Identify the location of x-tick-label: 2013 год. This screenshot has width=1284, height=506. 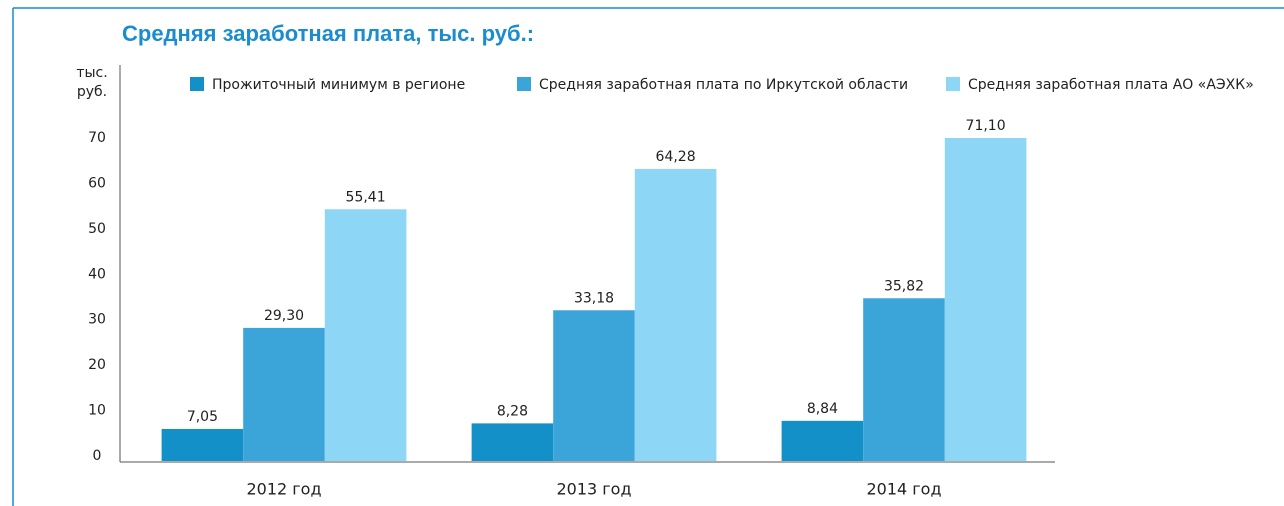
(593, 489).